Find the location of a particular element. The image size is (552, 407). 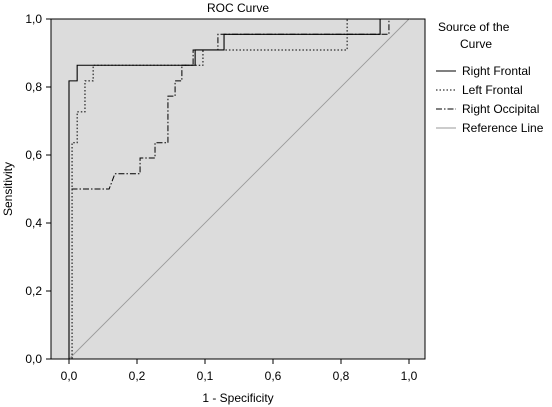

y-tick-label: 0,2 is located at coordinates (33, 291).